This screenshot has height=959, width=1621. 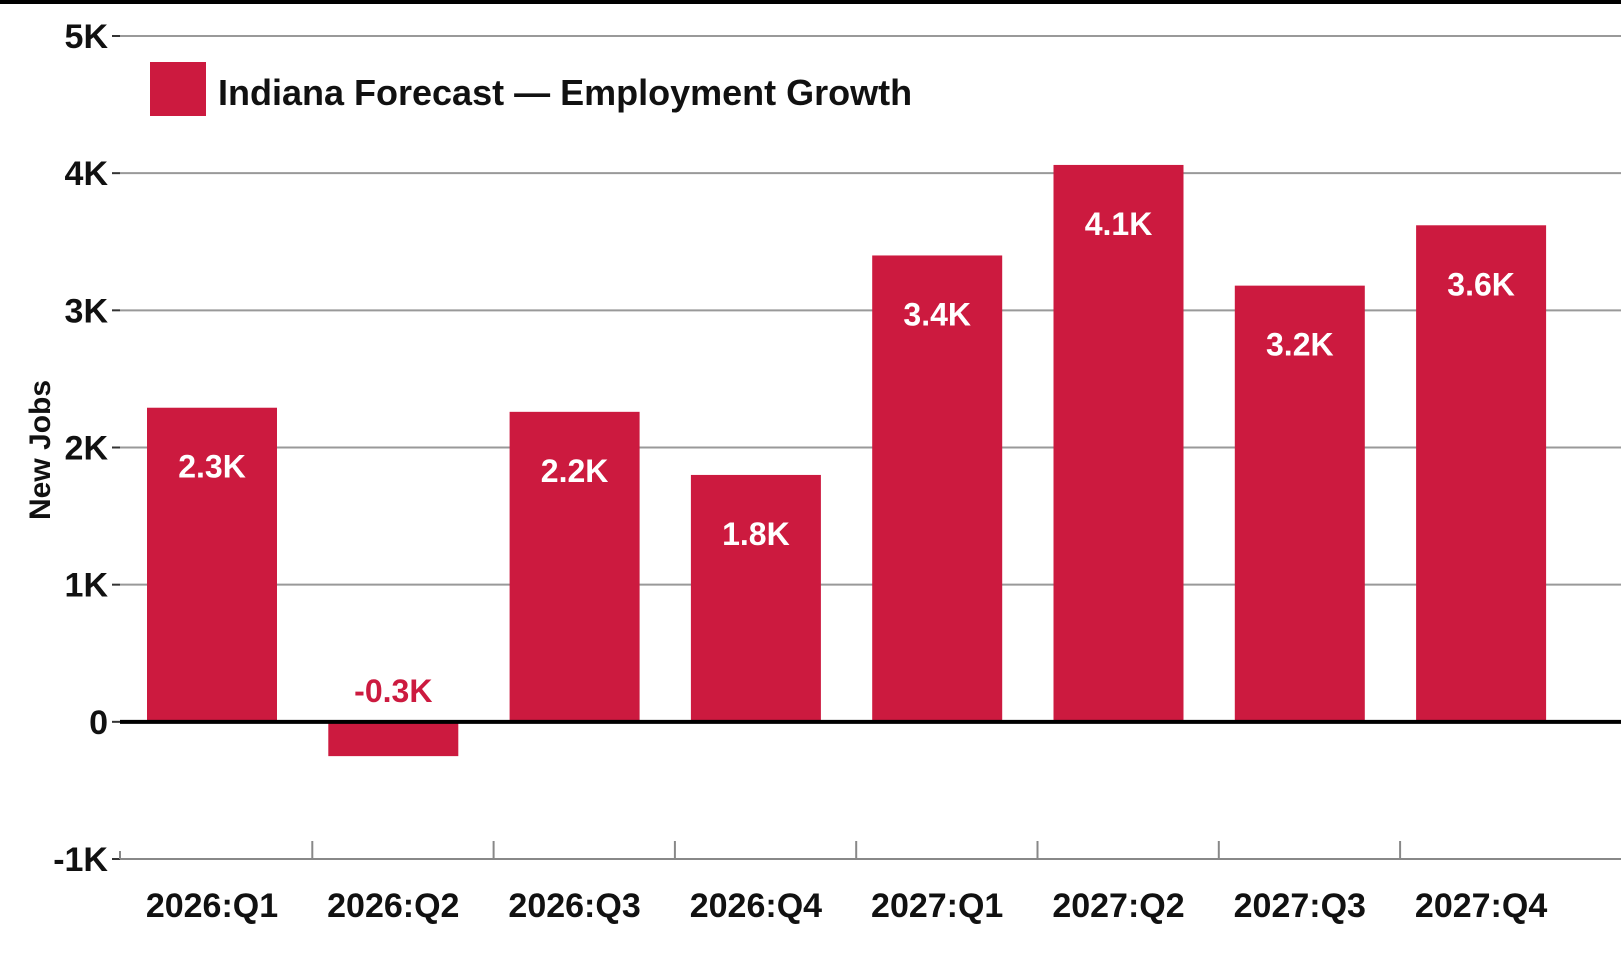 I want to click on legend: Indiana Forecast — Employment Growth, so click(x=531, y=89).